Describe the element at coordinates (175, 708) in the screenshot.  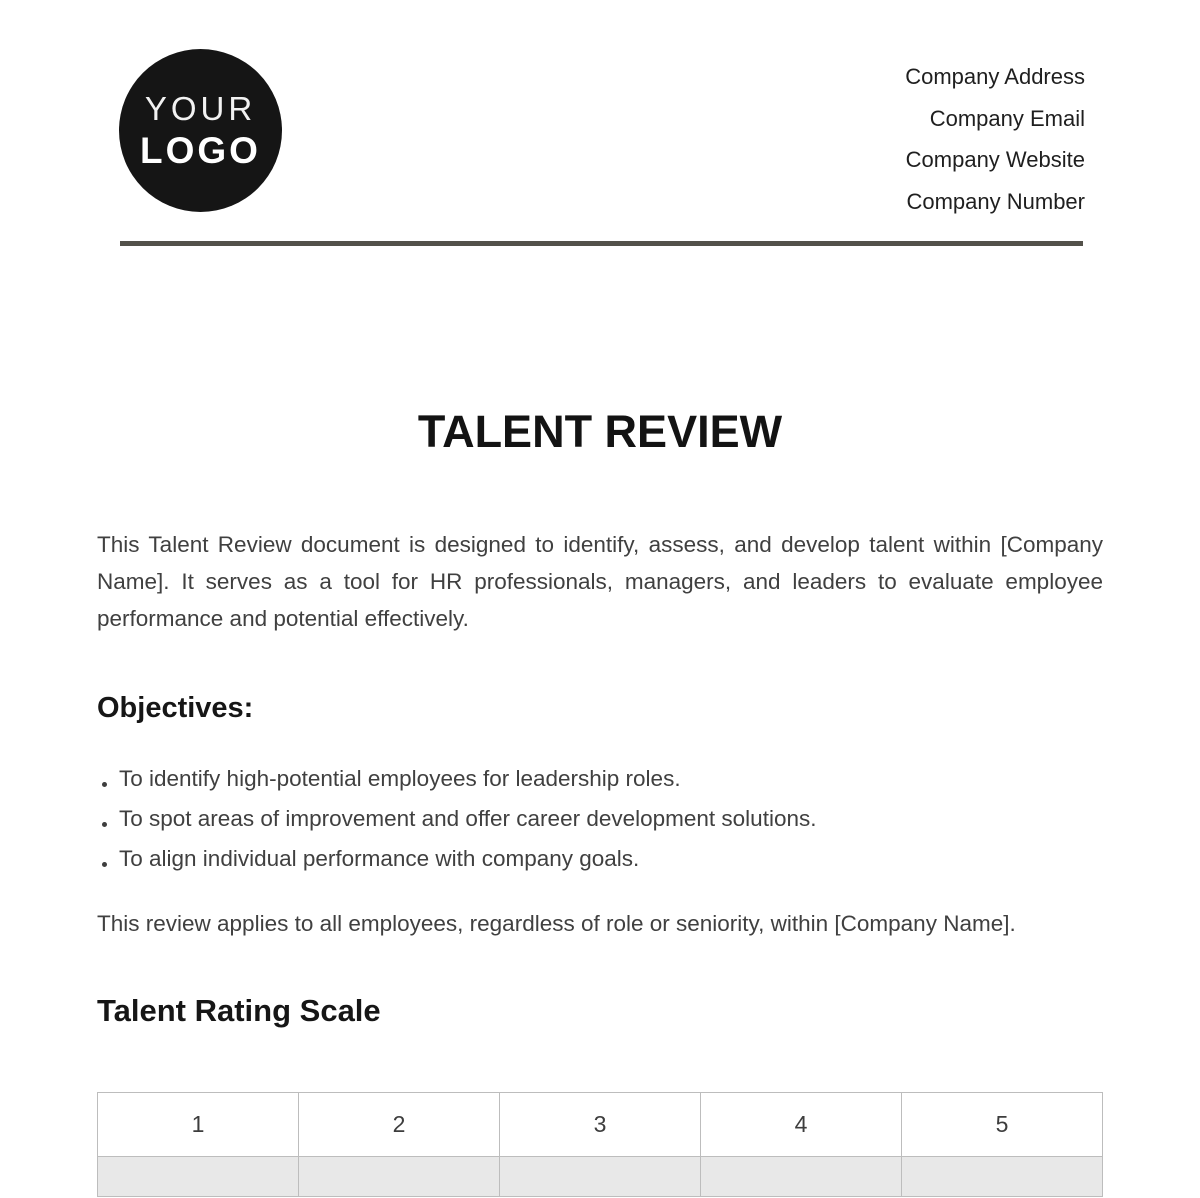
I see `objectives-heading: Objectives:` at that location.